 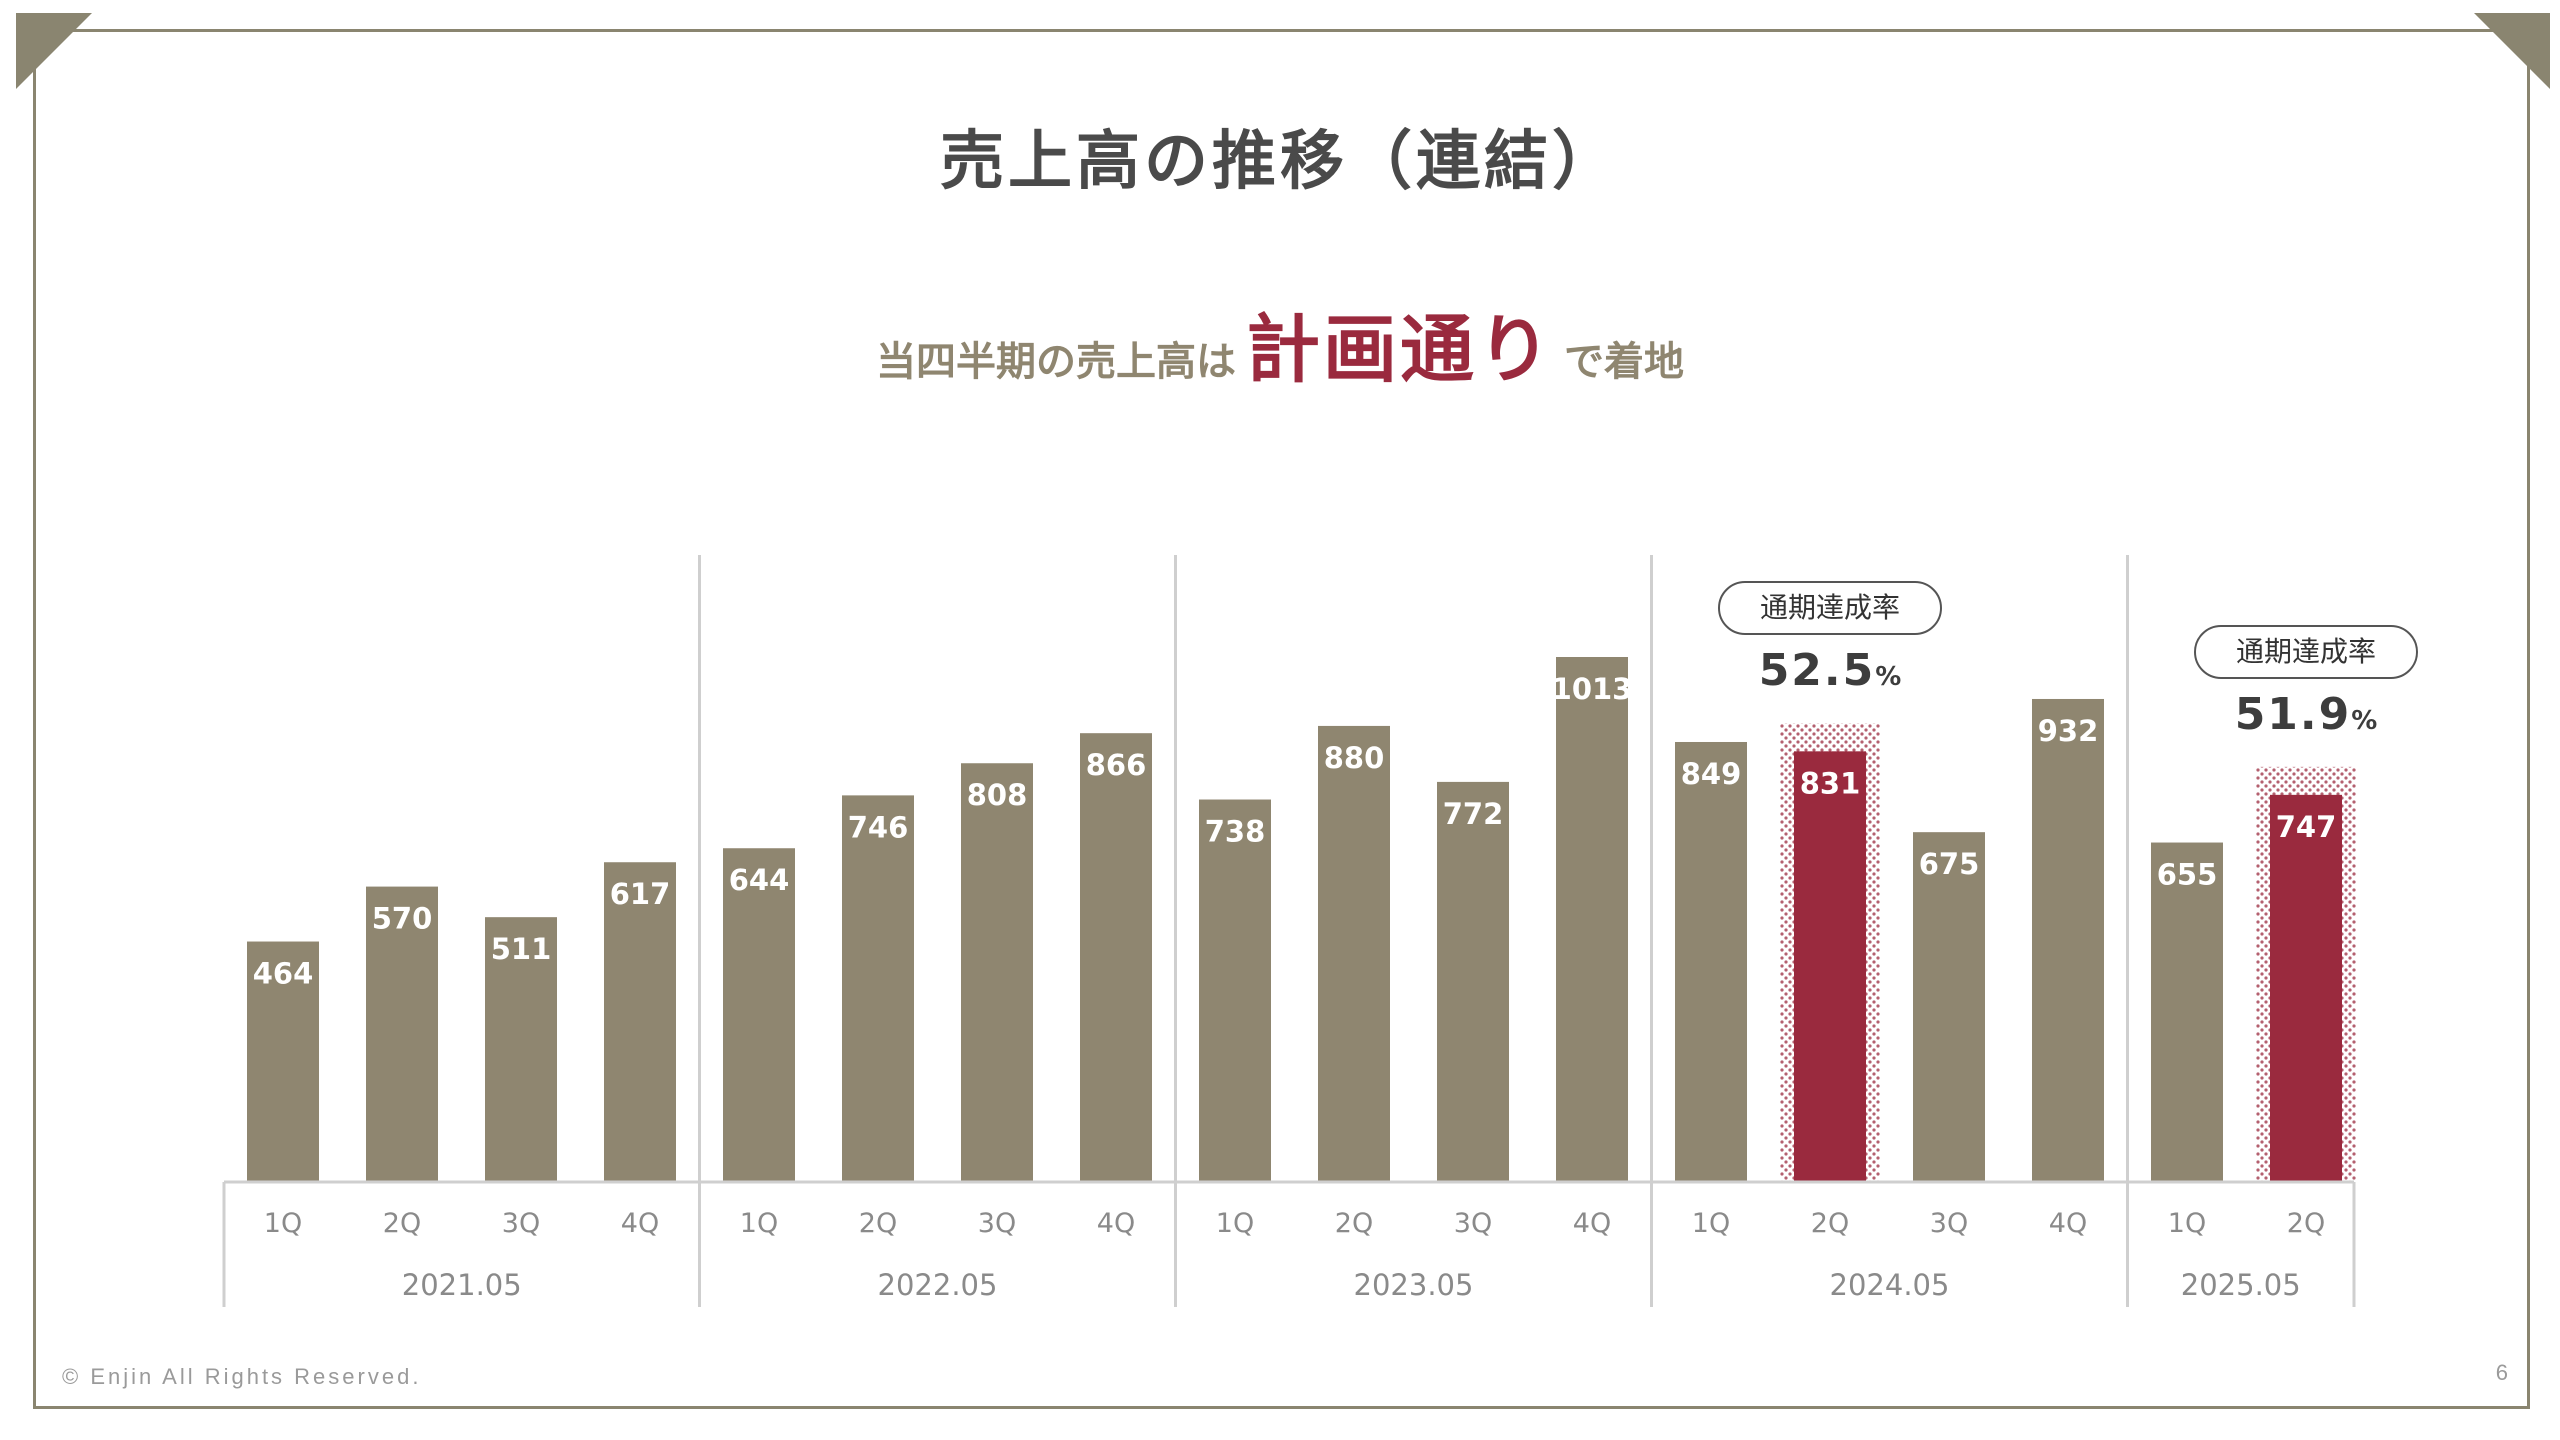 What do you see at coordinates (1830, 783) in the screenshot?
I see `data-label: 831` at bounding box center [1830, 783].